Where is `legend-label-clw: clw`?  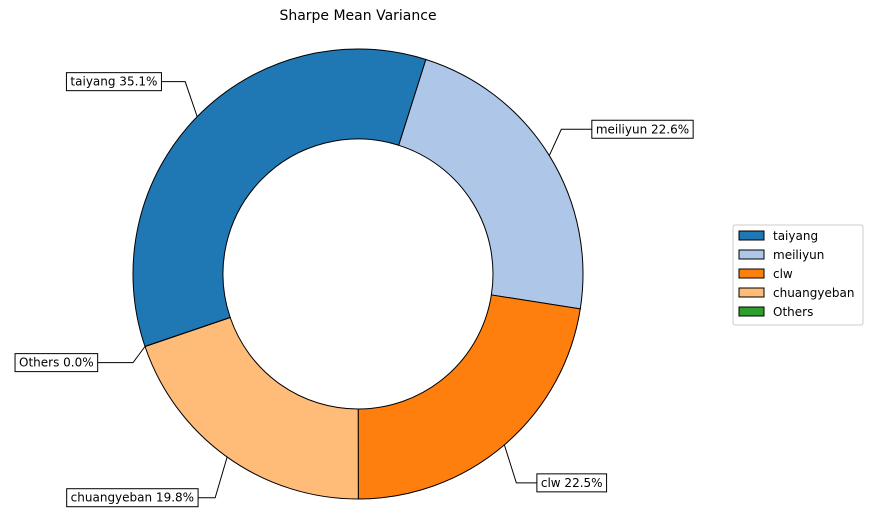 legend-label-clw: clw is located at coordinates (783, 274).